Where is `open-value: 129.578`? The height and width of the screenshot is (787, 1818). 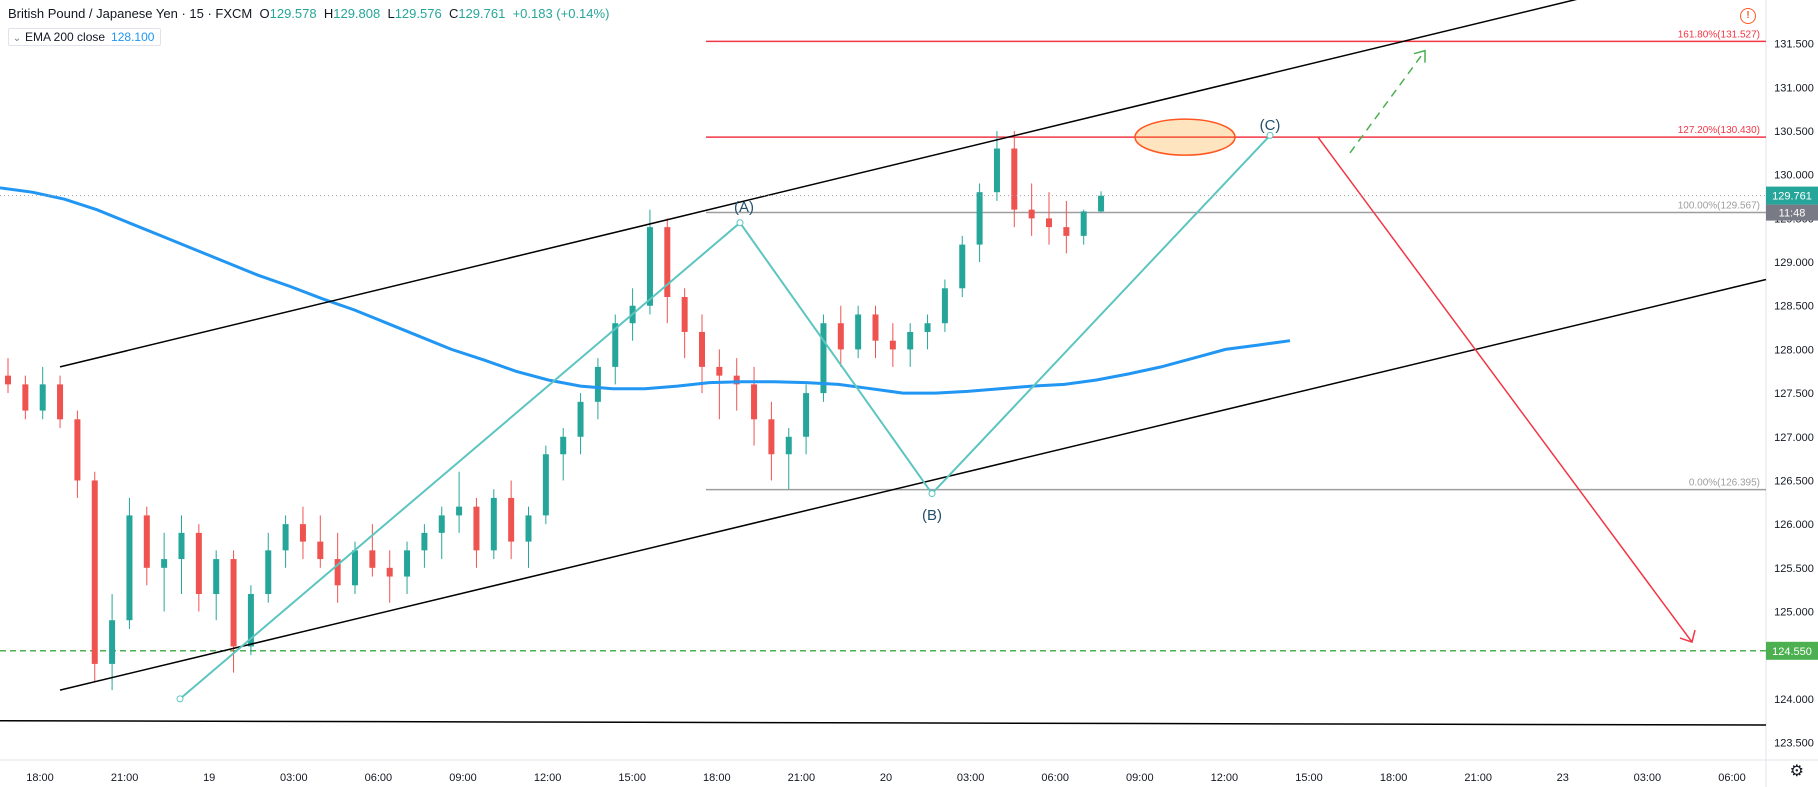 open-value: 129.578 is located at coordinates (293, 13).